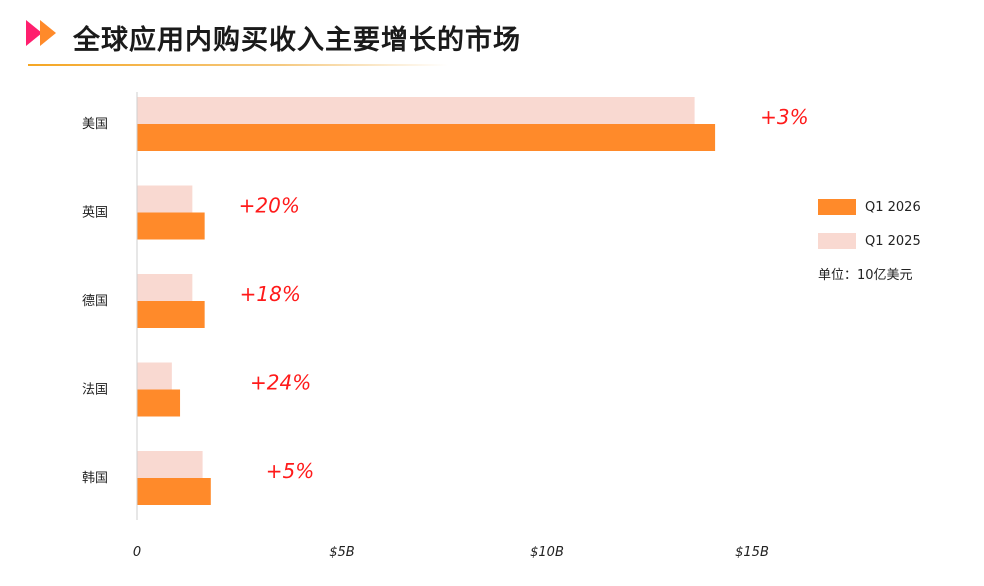 Image resolution: width=984 pixels, height=586 pixels. I want to click on logo-left-triangle, so click(34, 33).